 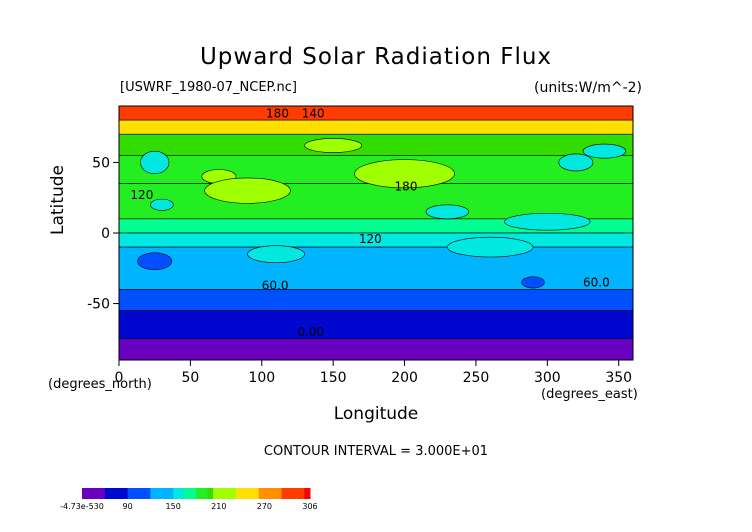 What do you see at coordinates (404, 378) in the screenshot?
I see `x-tick-label: 200` at bounding box center [404, 378].